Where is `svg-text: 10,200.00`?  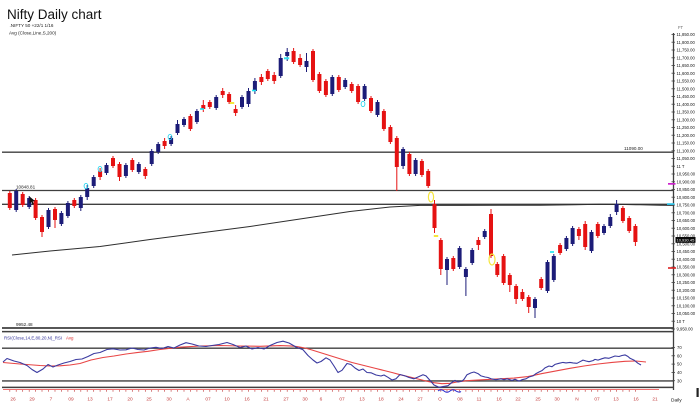 svg-text: 10,200.00 is located at coordinates (686, 290).